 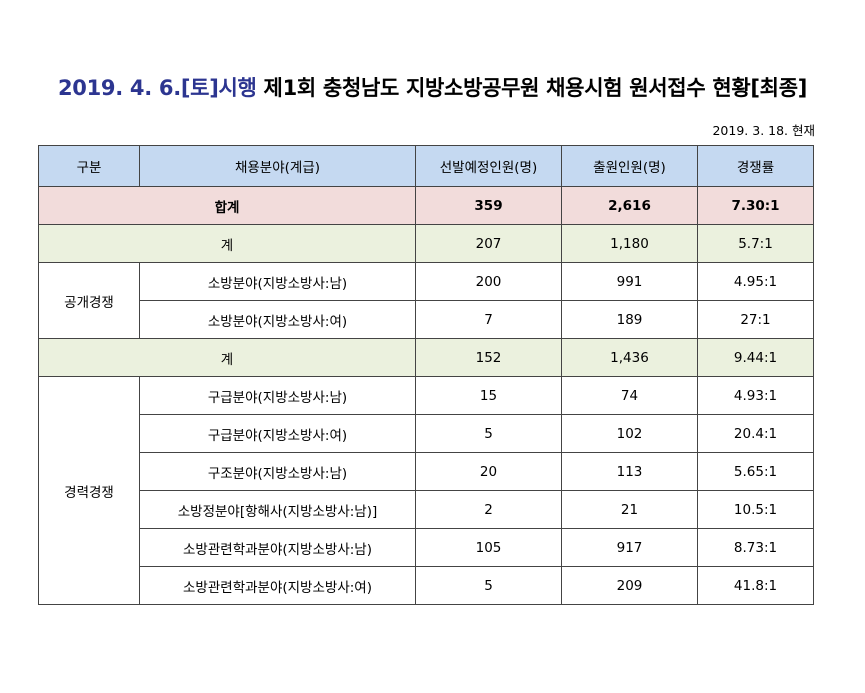 I want to click on field-cell: 구조분야(지방소방사:남), so click(x=277, y=471).